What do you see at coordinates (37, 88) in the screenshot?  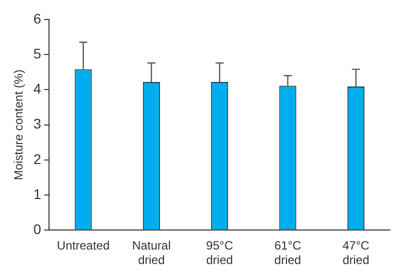 I see `y-tick-label: 4` at bounding box center [37, 88].